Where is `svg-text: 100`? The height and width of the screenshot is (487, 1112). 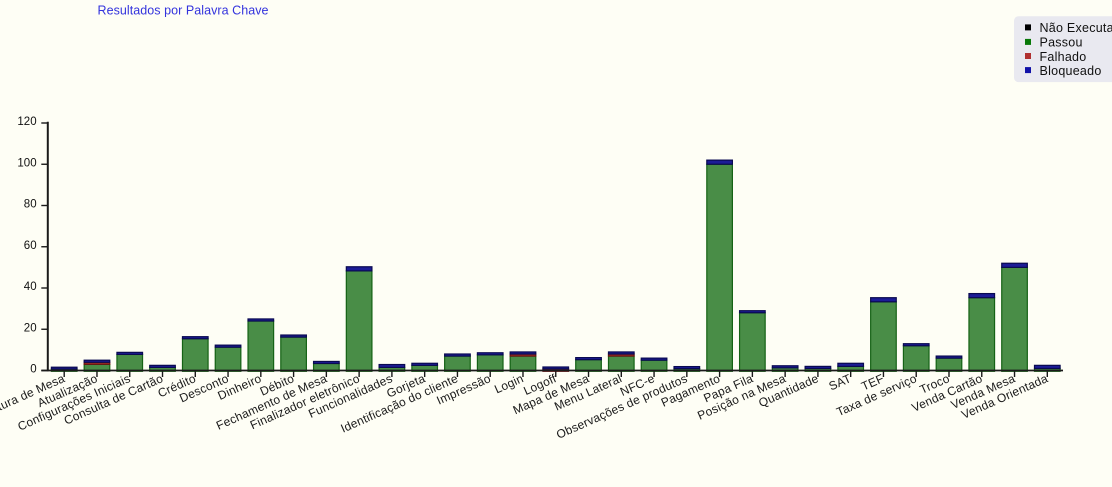
svg-text: 100 is located at coordinates (26, 163).